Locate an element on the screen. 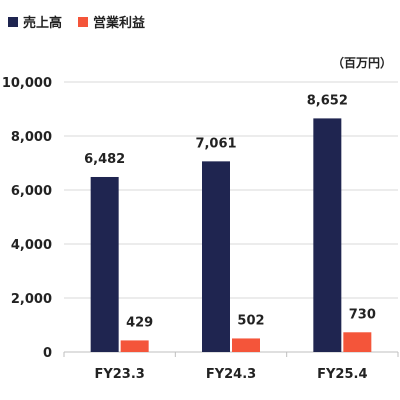  legend-swatch-sales is located at coordinates (13, 21).